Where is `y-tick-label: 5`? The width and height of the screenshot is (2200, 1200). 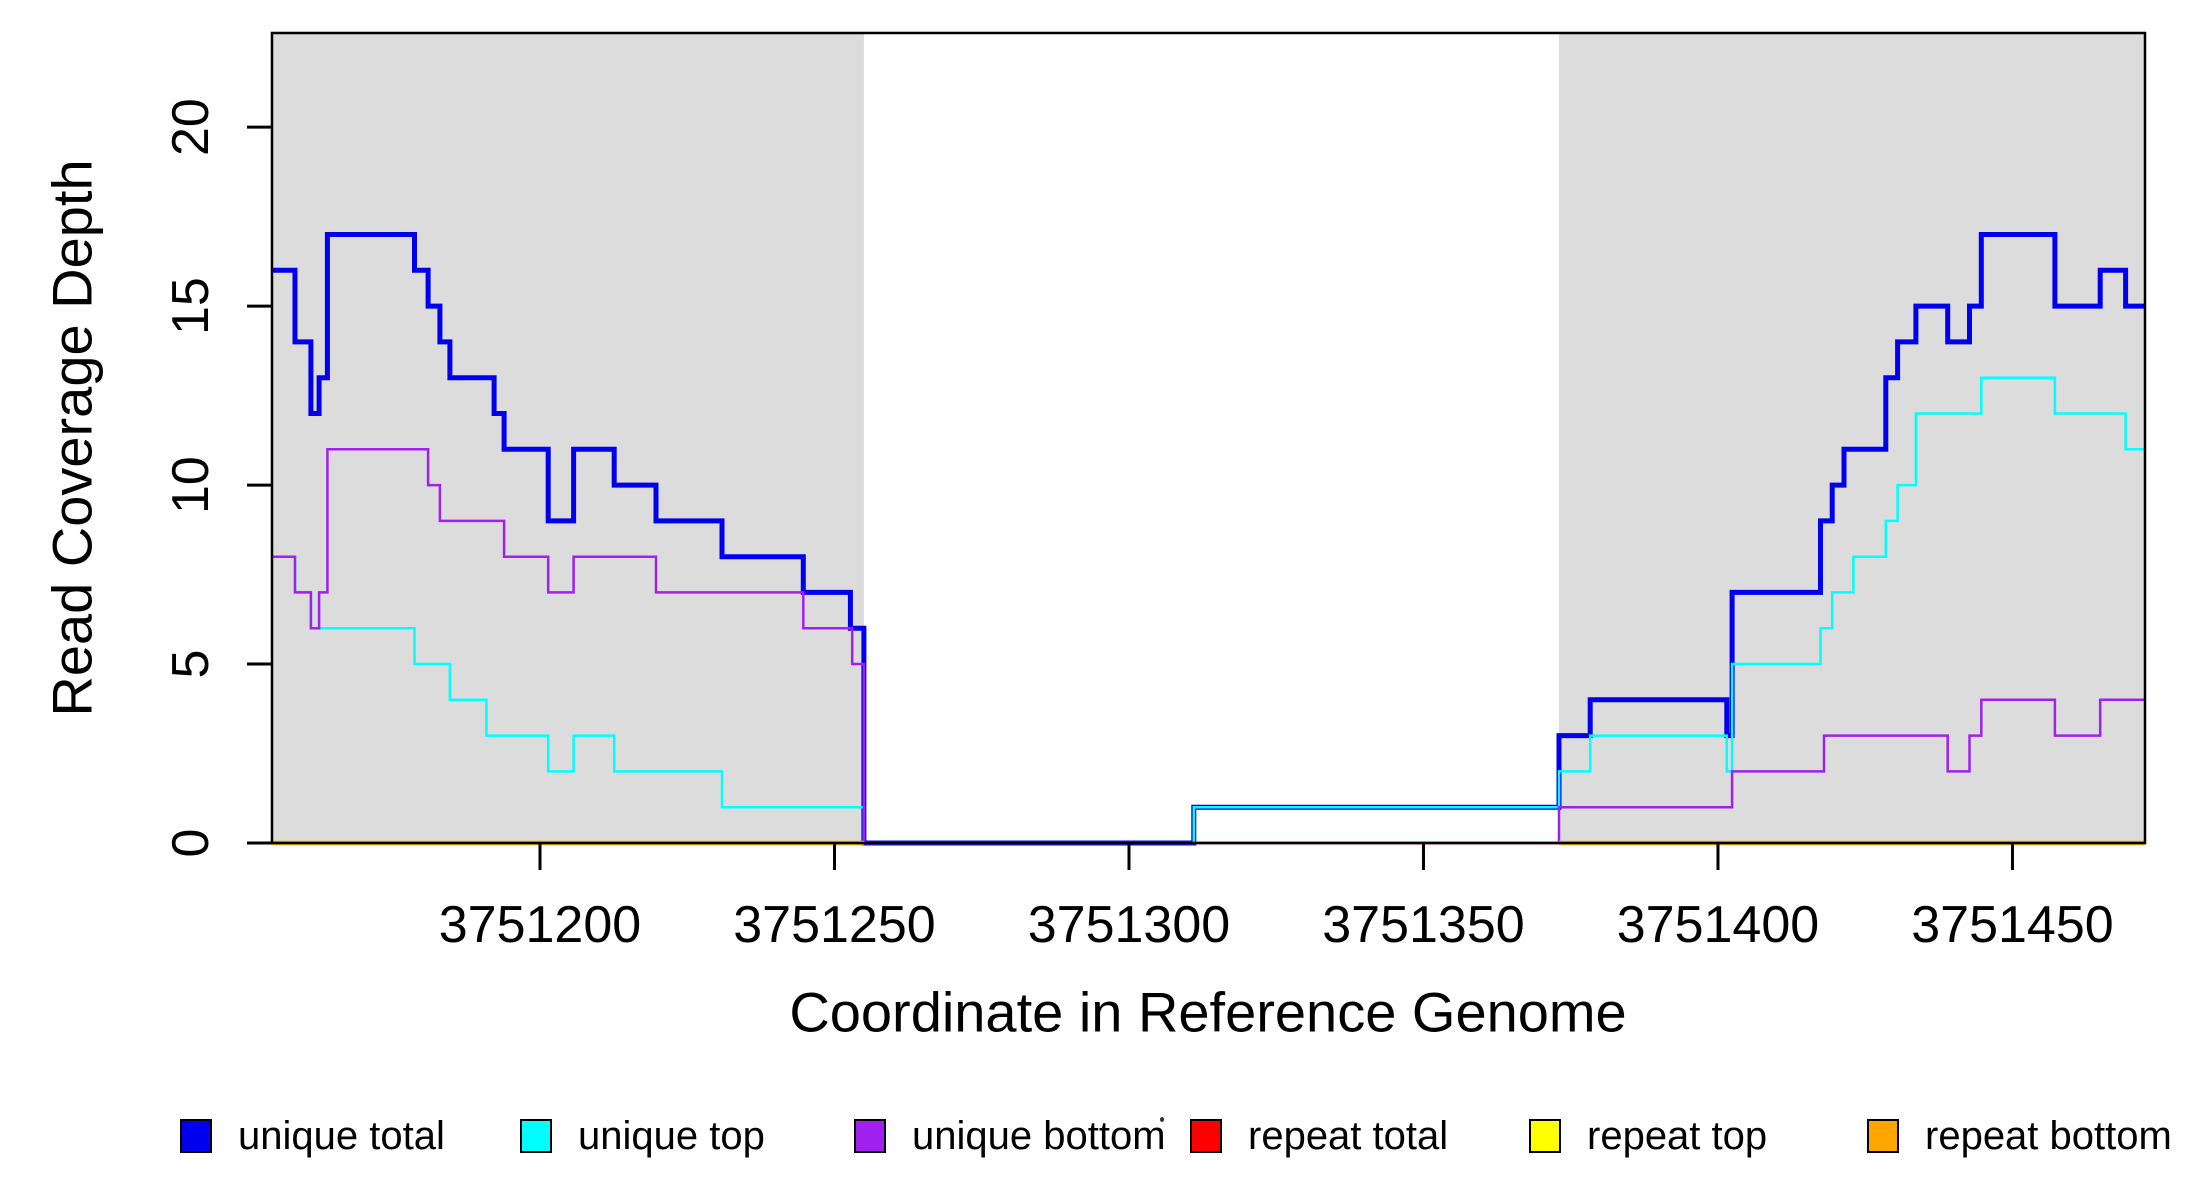
y-tick-label: 5 is located at coordinates (191, 664).